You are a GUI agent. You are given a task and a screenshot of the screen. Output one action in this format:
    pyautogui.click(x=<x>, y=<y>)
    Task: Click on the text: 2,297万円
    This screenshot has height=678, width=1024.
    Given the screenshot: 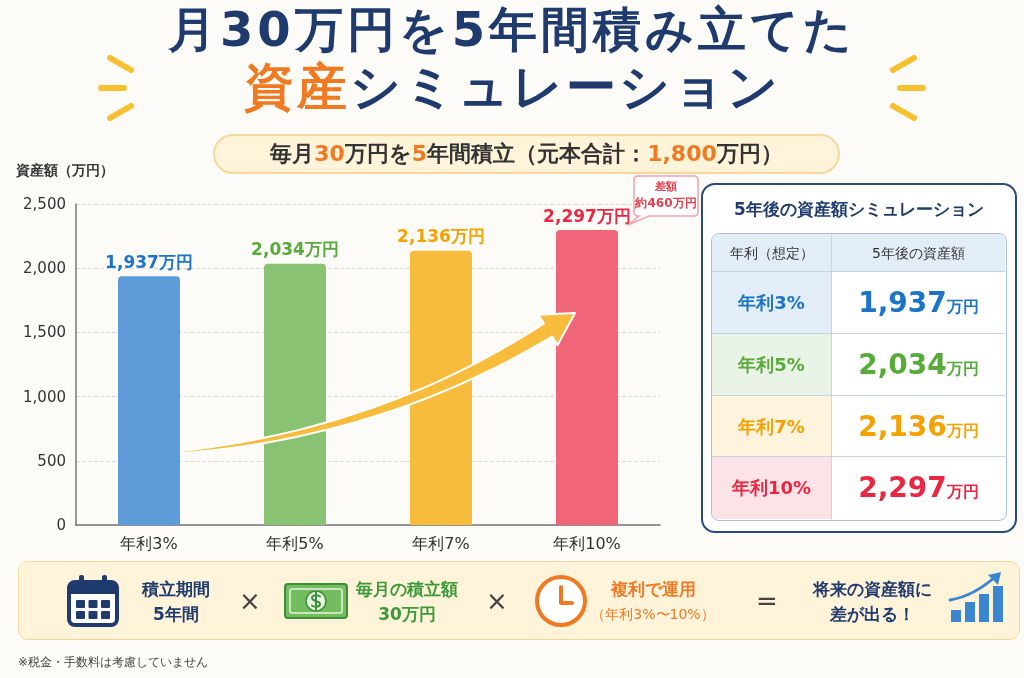 What is the action you would take?
    pyautogui.click(x=918, y=488)
    